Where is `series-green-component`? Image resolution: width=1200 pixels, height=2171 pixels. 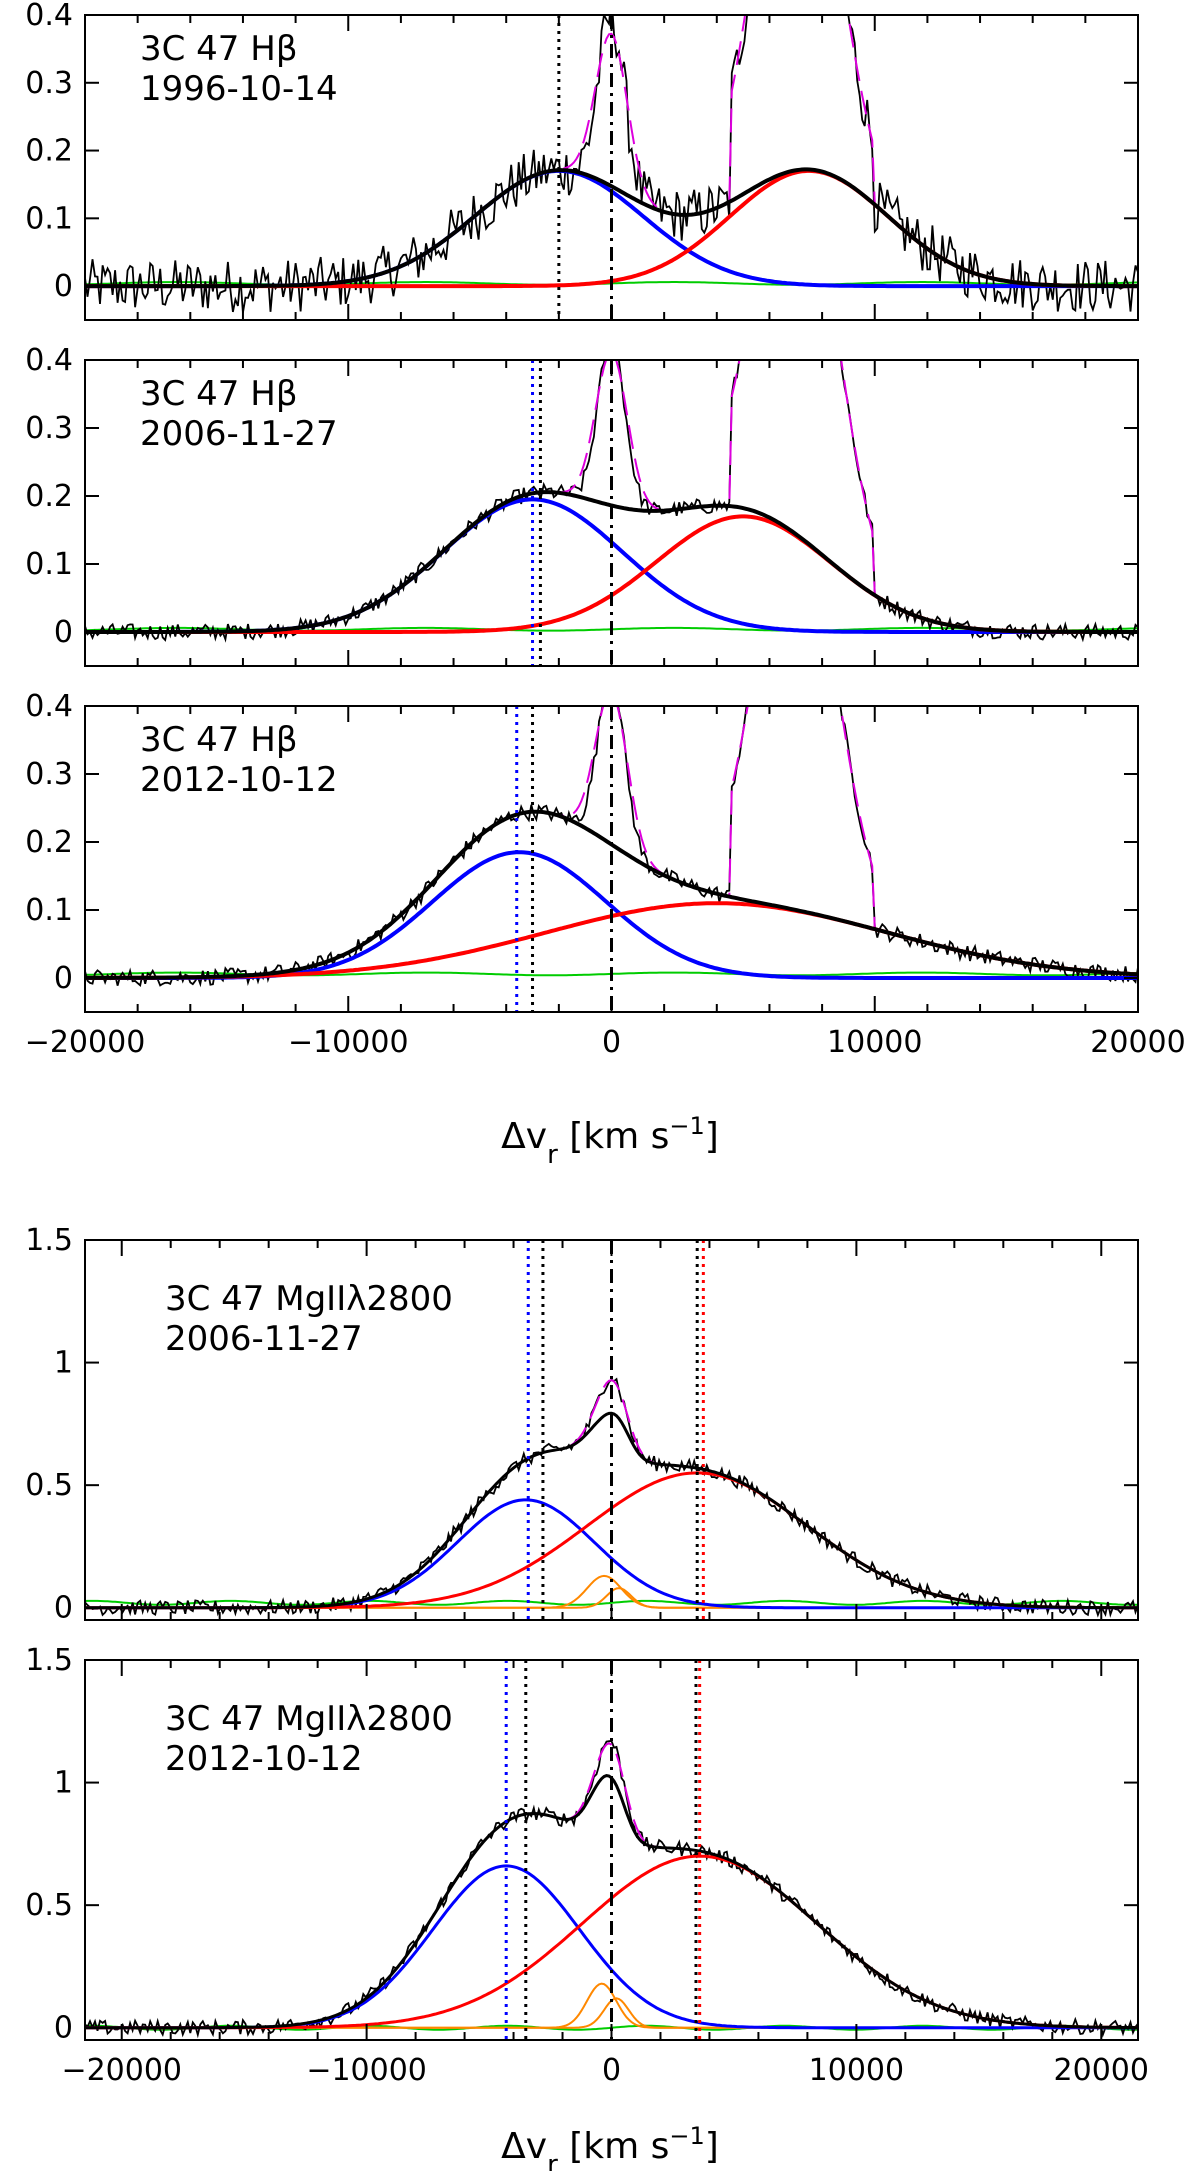
series-green-component is located at coordinates (611, 1602).